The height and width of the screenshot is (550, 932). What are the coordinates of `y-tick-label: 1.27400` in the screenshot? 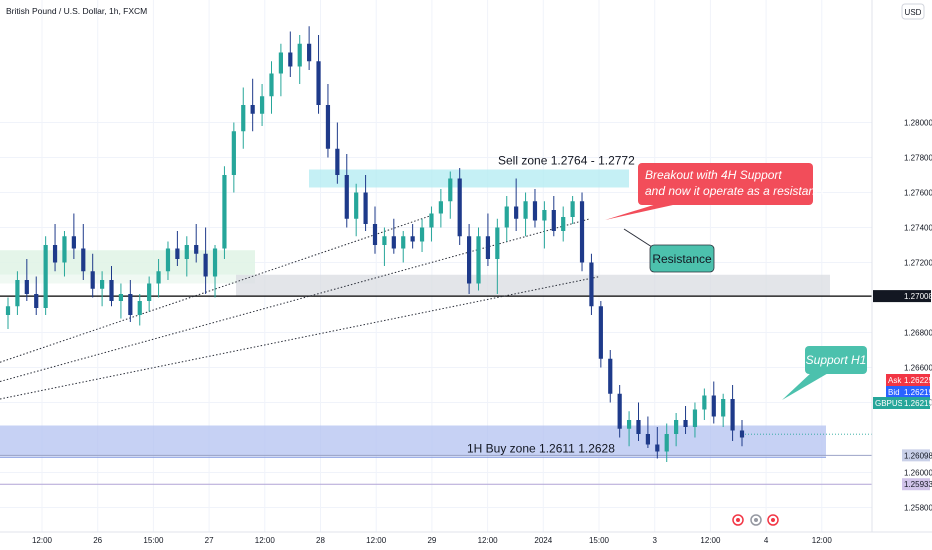 It's located at (918, 228).